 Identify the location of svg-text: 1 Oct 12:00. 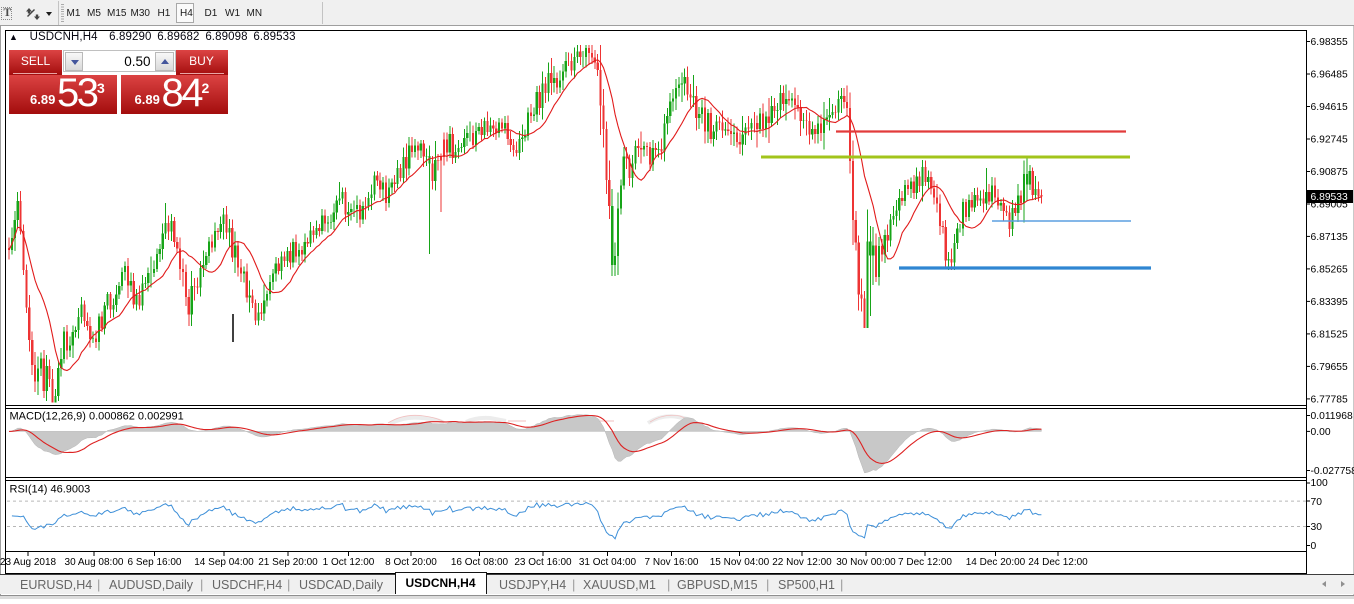
(349, 562).